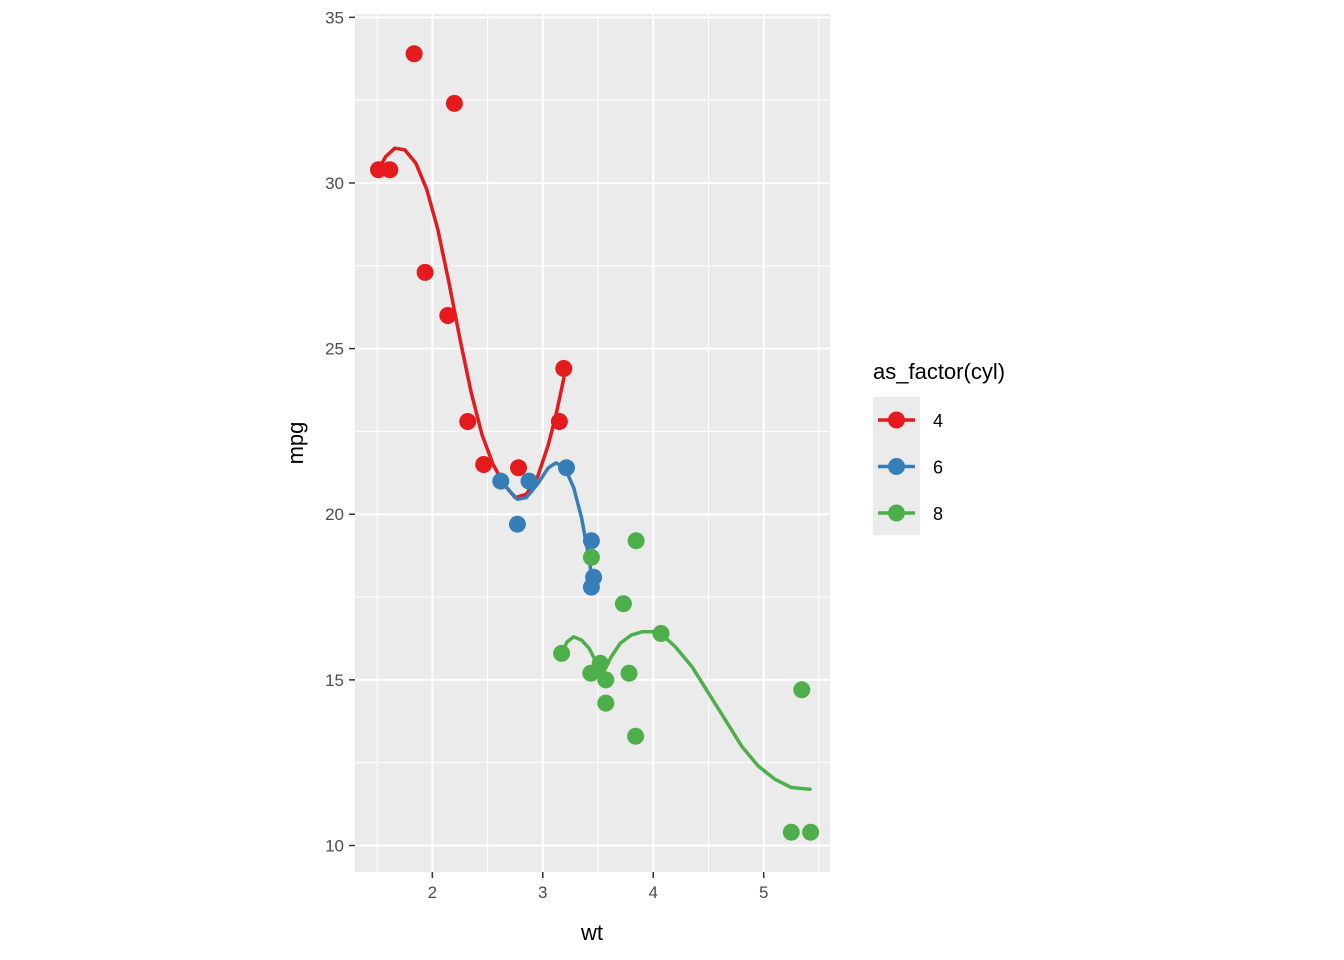 The width and height of the screenshot is (1344, 960). Describe the element at coordinates (334, 17) in the screenshot. I see `y-tick-label: 35` at that location.